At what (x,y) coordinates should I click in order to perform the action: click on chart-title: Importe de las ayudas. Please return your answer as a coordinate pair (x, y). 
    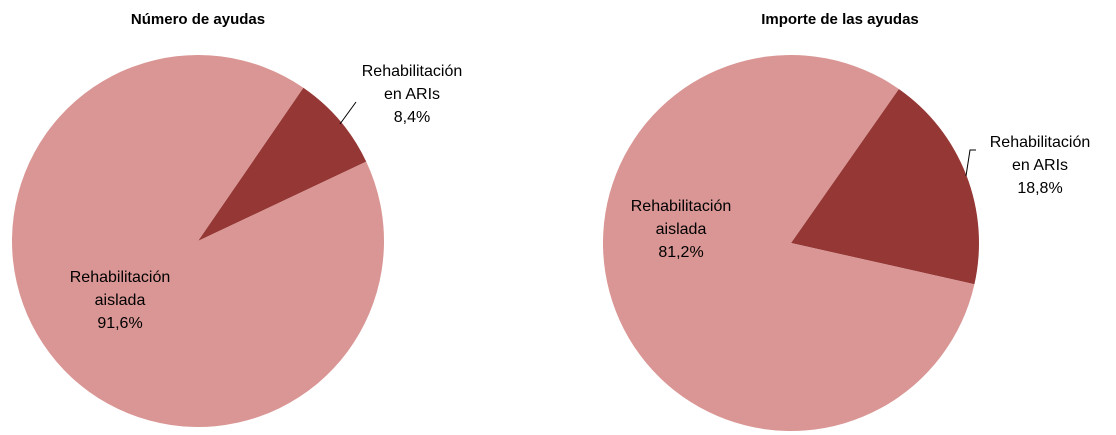
    Looking at the image, I should click on (840, 19).